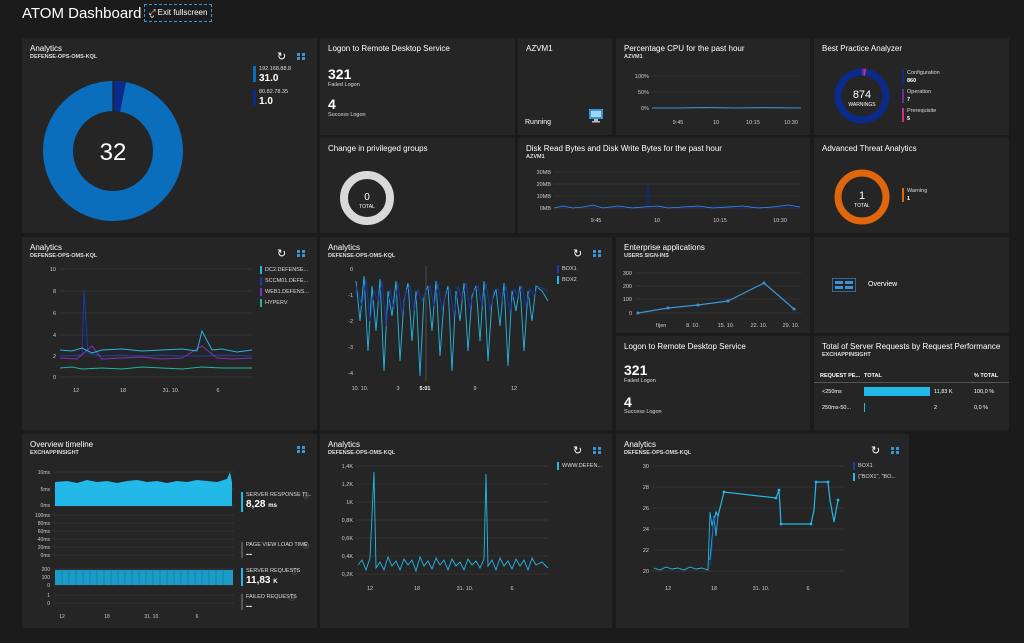  I want to click on row-bar, so click(897, 391).